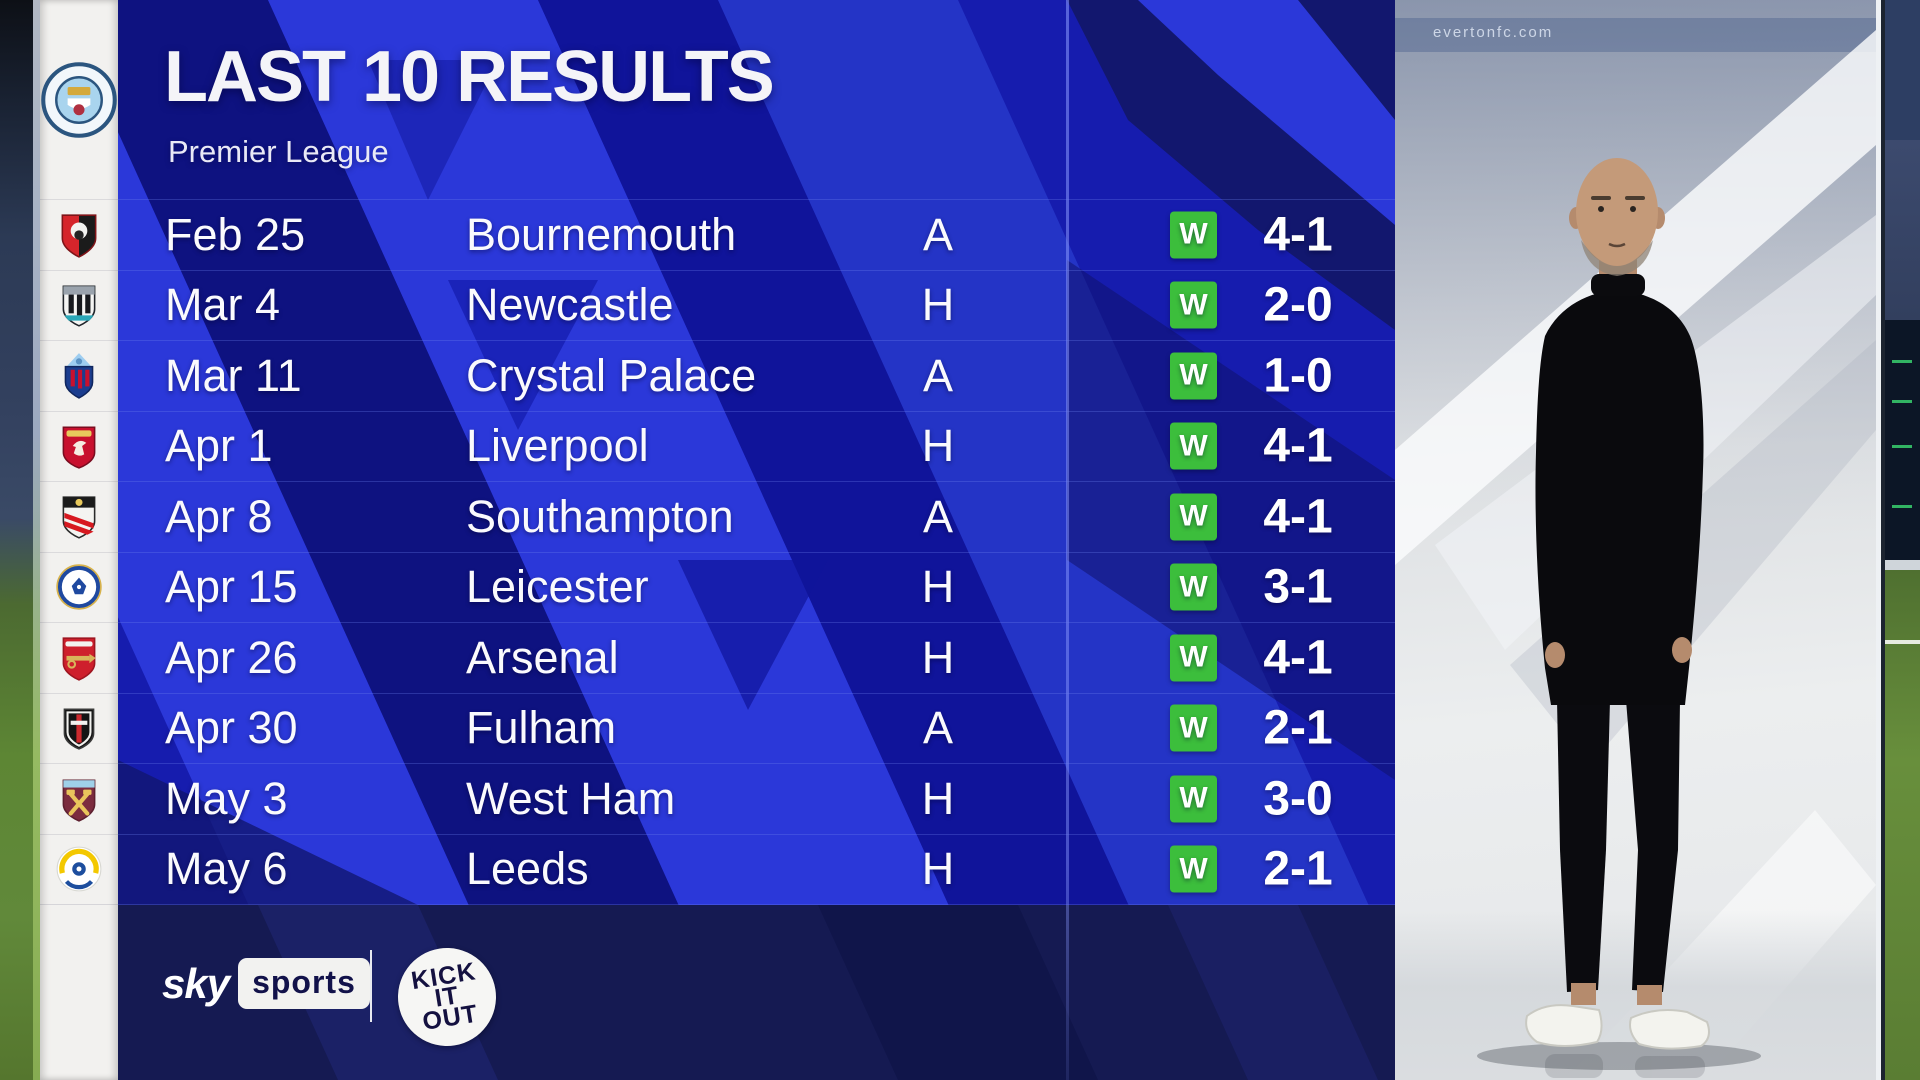 This screenshot has width=1920, height=1080. Describe the element at coordinates (1298, 587) in the screenshot. I see `match-score: 3-1` at that location.